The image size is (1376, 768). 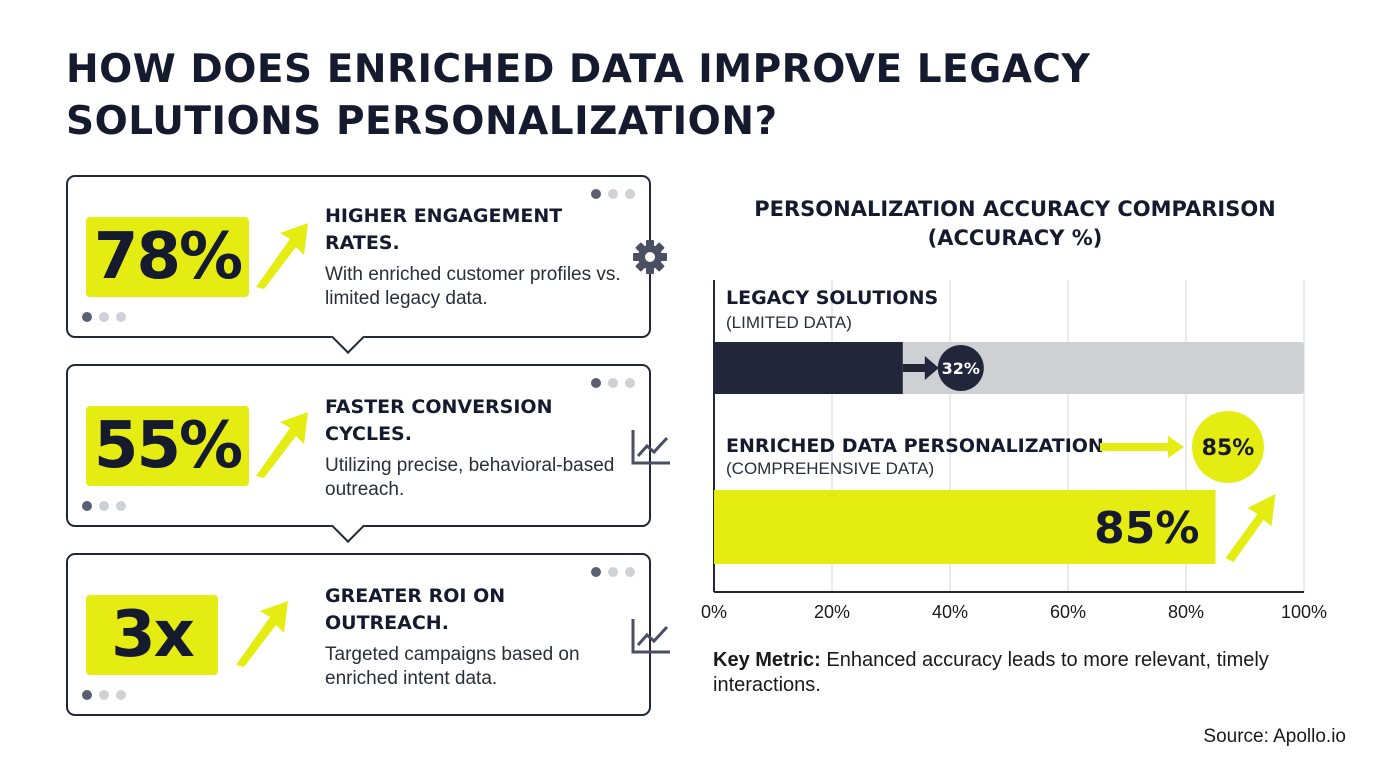 I want to click on stat-heading: GREATER ROI ON OUTREACH., so click(x=415, y=609).